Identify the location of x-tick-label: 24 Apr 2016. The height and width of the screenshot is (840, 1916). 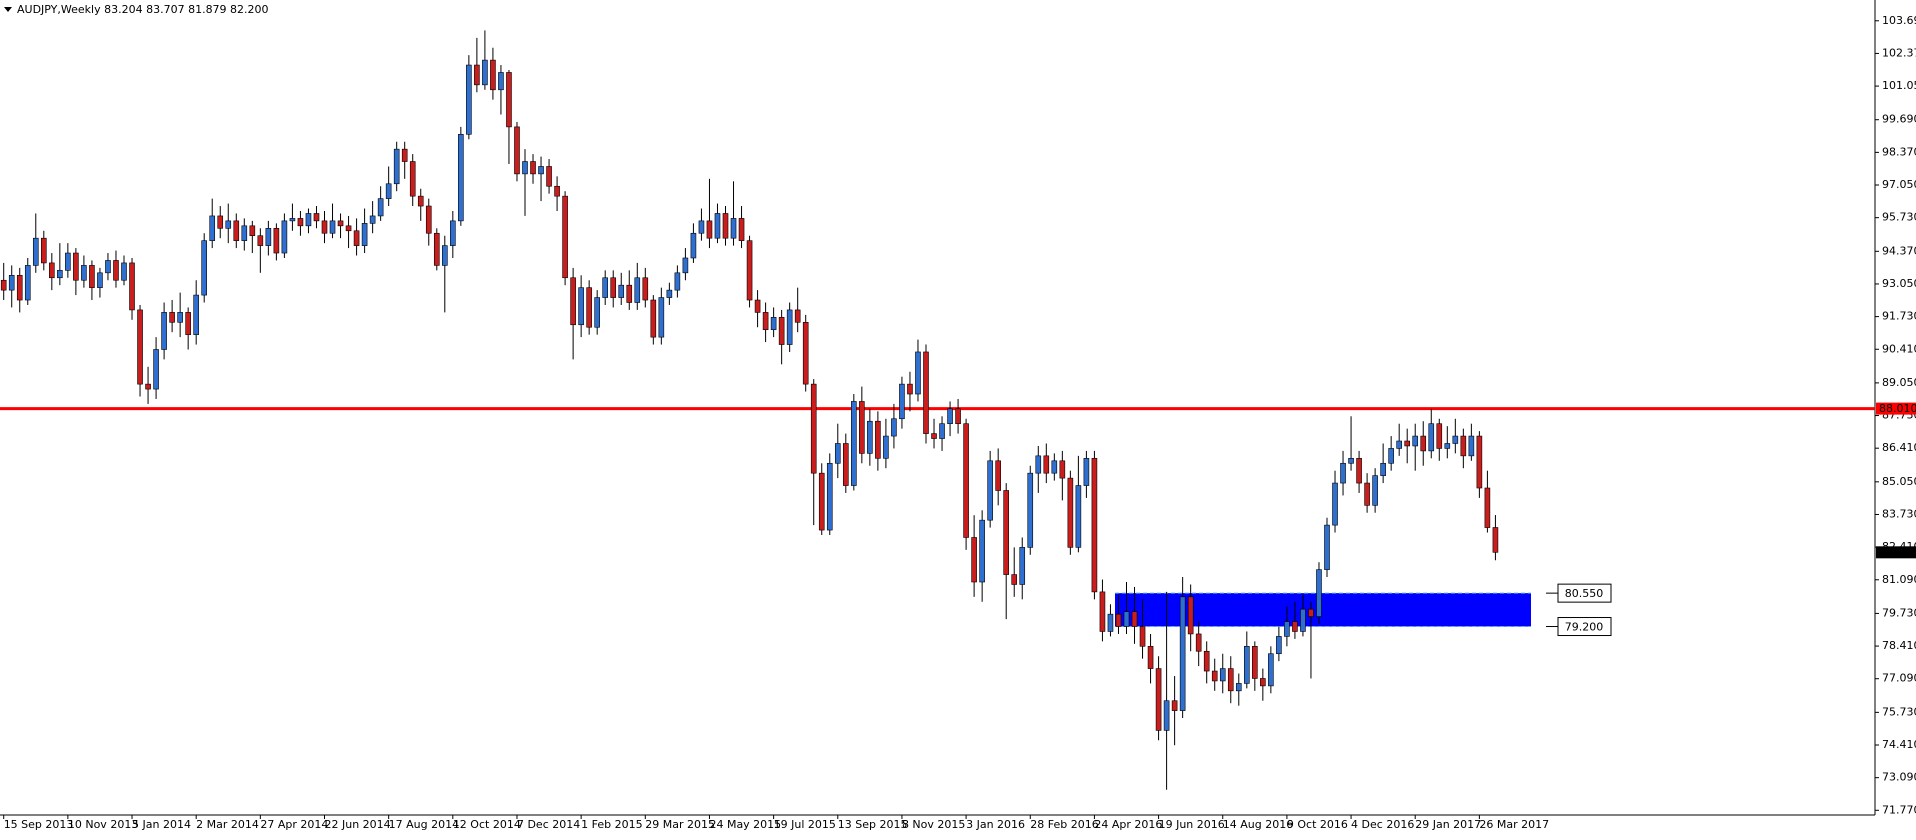
(1128, 824).